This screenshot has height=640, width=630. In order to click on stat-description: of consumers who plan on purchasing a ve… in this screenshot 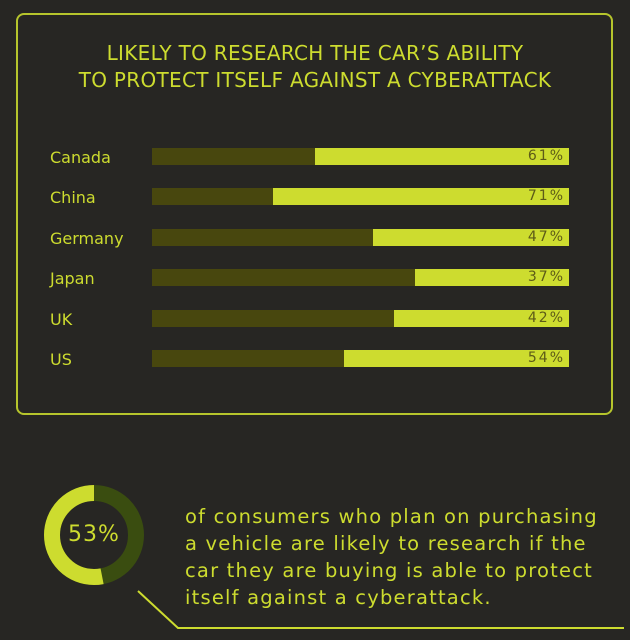, I will do `click(405, 557)`.